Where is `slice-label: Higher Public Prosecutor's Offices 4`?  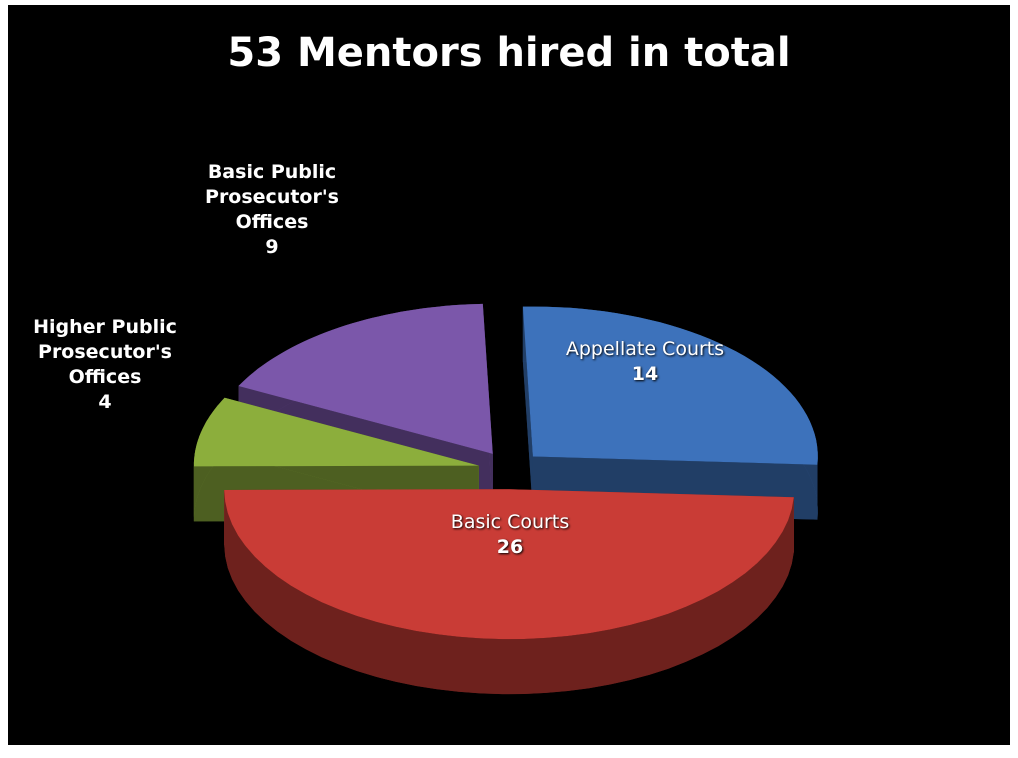
slice-label: Higher Public Prosecutor's Offices 4 is located at coordinates (105, 365).